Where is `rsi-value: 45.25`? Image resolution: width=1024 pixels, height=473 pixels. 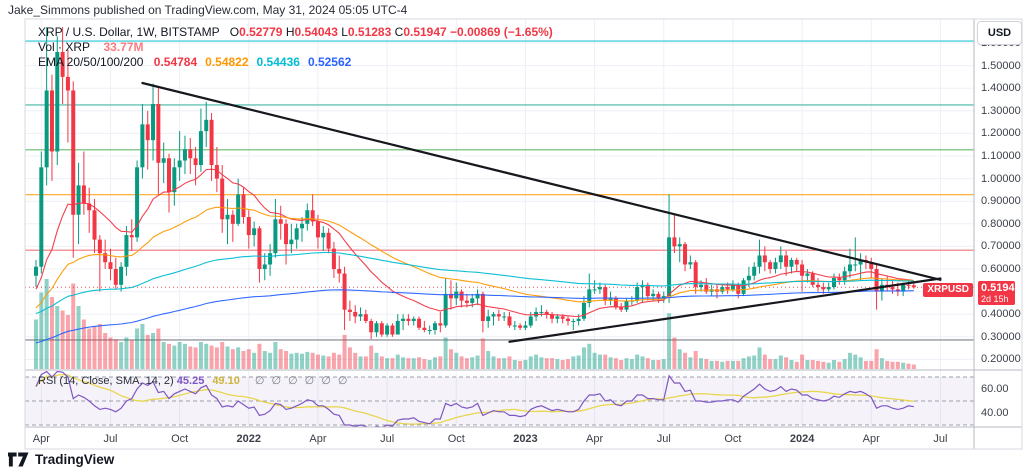 rsi-value: 45.25 is located at coordinates (190, 381).